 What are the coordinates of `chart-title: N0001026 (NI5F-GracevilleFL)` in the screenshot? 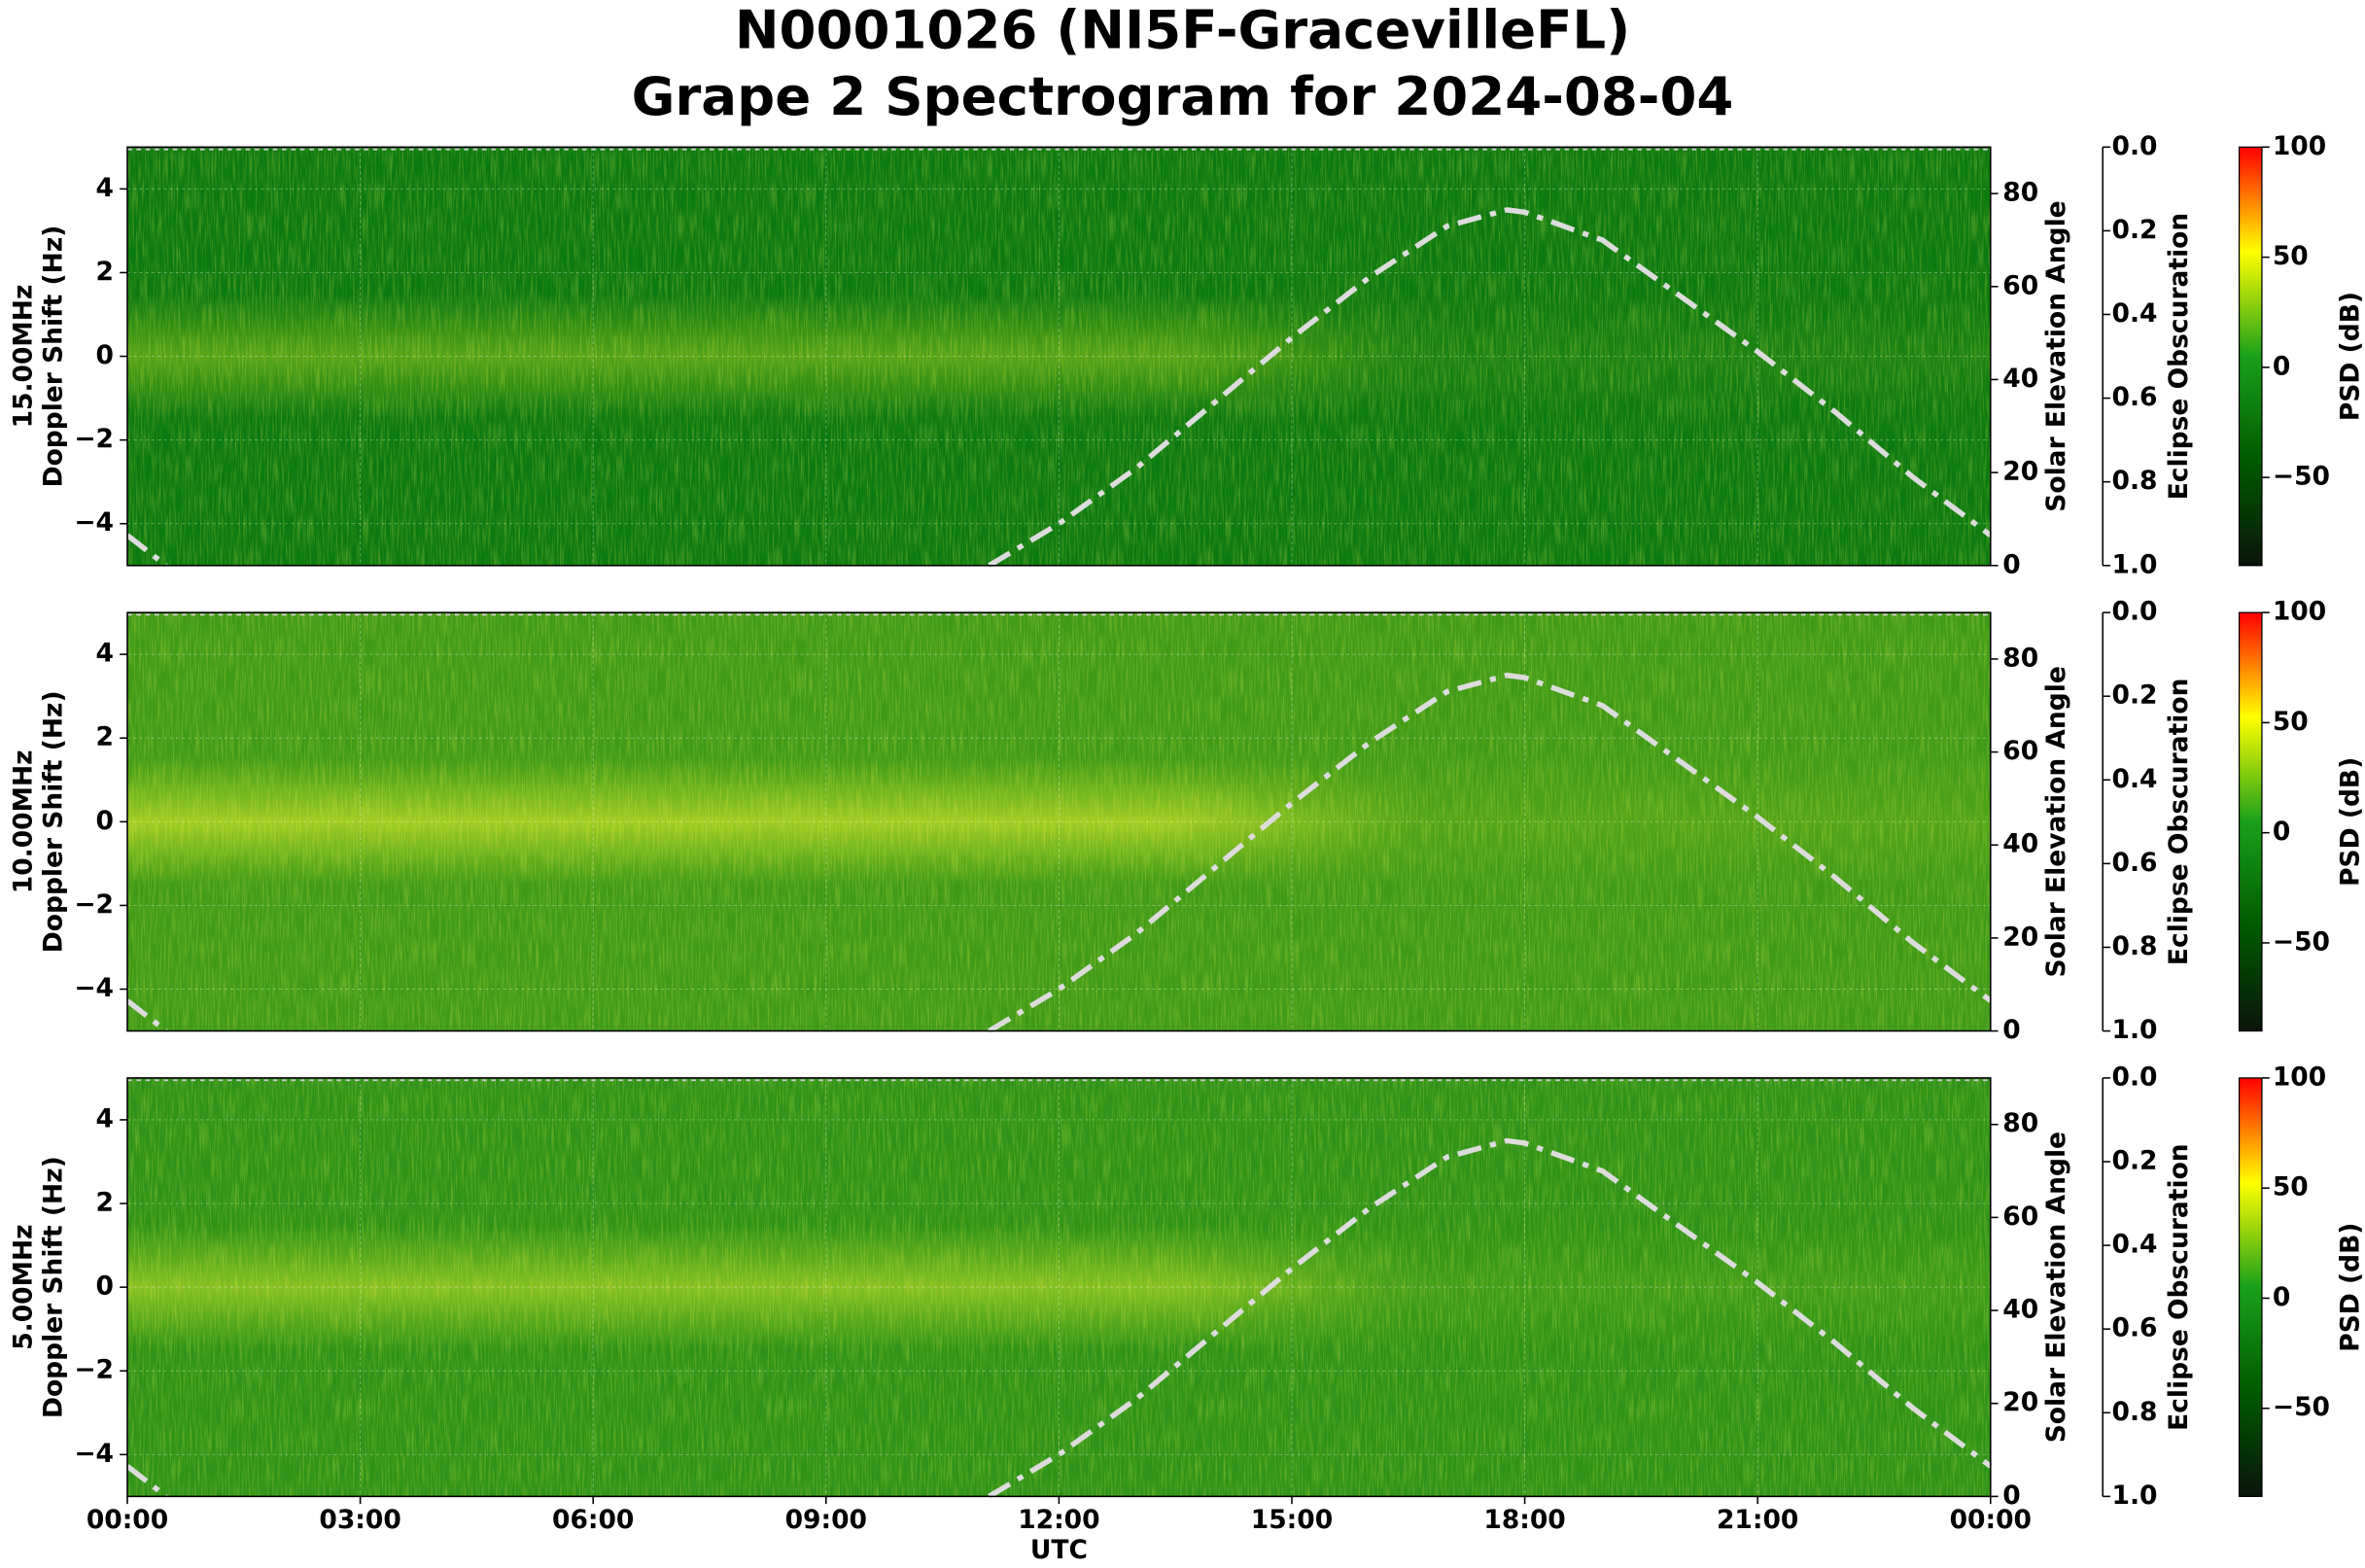 It's located at (1182, 30).